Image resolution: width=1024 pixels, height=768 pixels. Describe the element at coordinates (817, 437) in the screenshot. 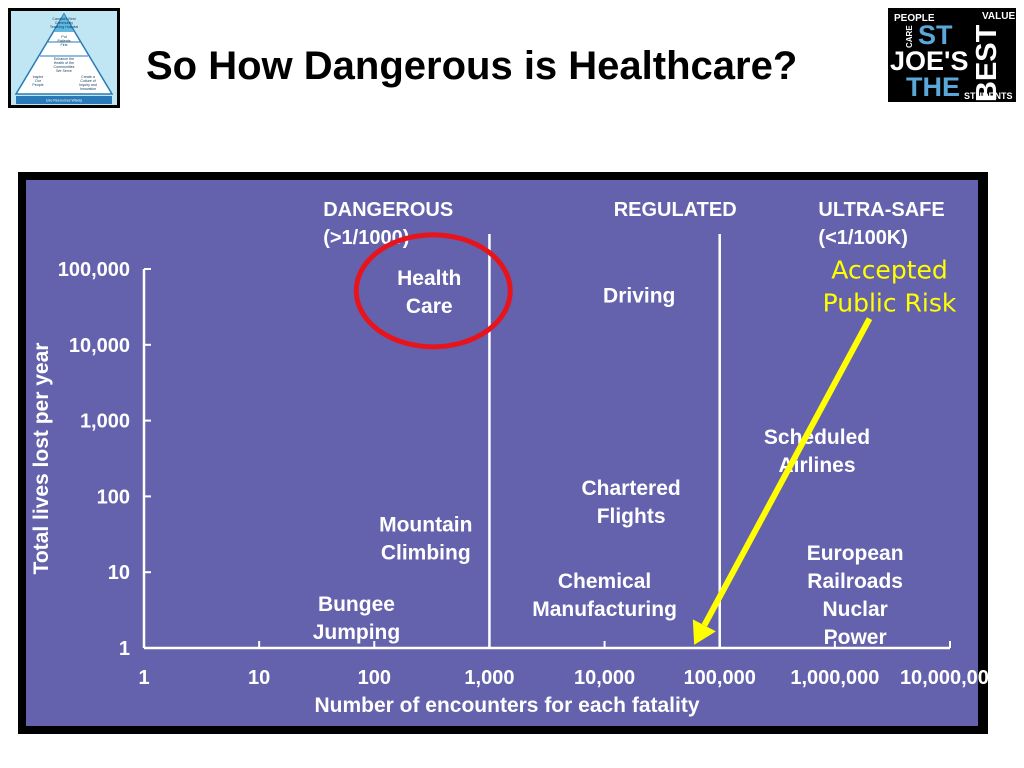

I see `point-label: Scheduled` at that location.